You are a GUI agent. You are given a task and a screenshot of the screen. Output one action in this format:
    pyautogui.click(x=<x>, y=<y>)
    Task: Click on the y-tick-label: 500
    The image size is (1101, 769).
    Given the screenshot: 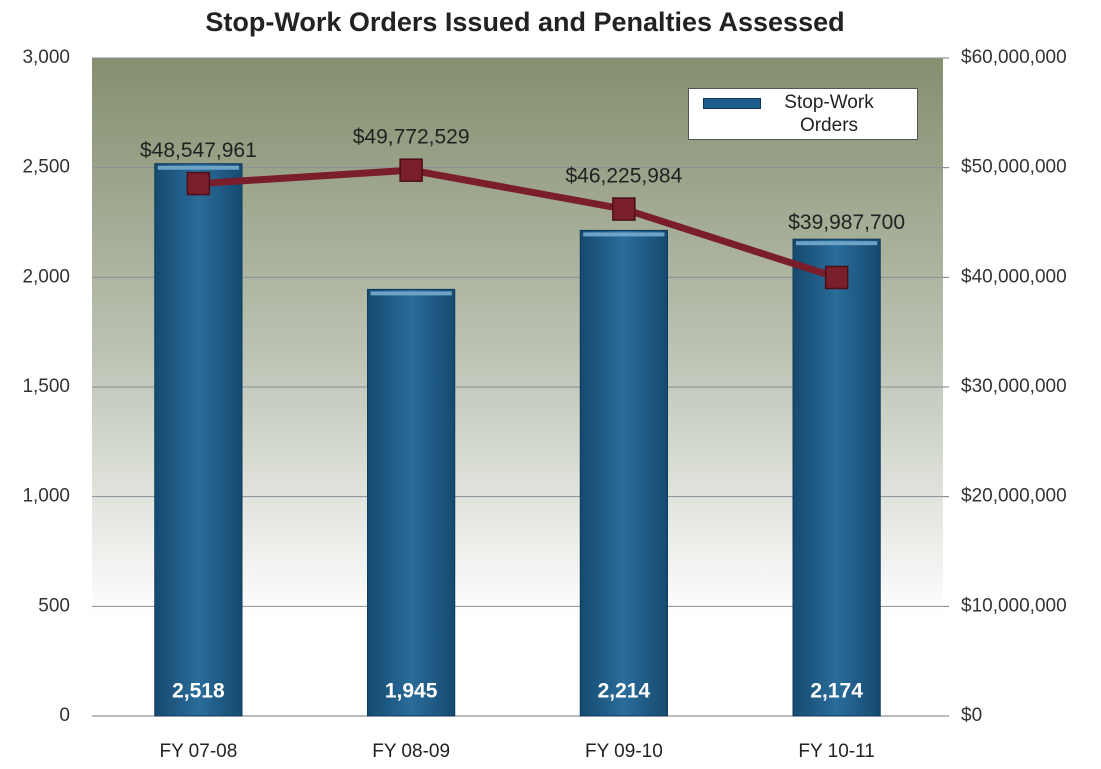 What is the action you would take?
    pyautogui.click(x=54, y=605)
    